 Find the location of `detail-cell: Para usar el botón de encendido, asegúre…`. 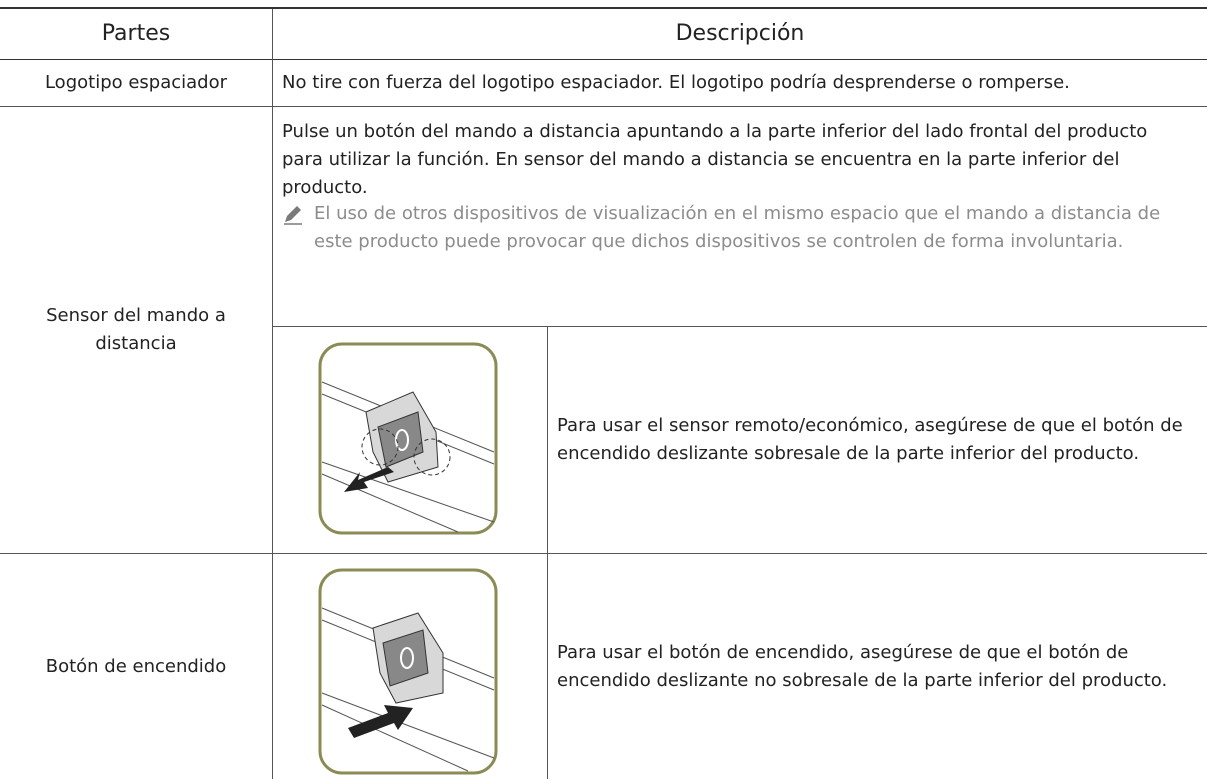

detail-cell: Para usar el botón de encendido, asegúre… is located at coordinates (862, 666).